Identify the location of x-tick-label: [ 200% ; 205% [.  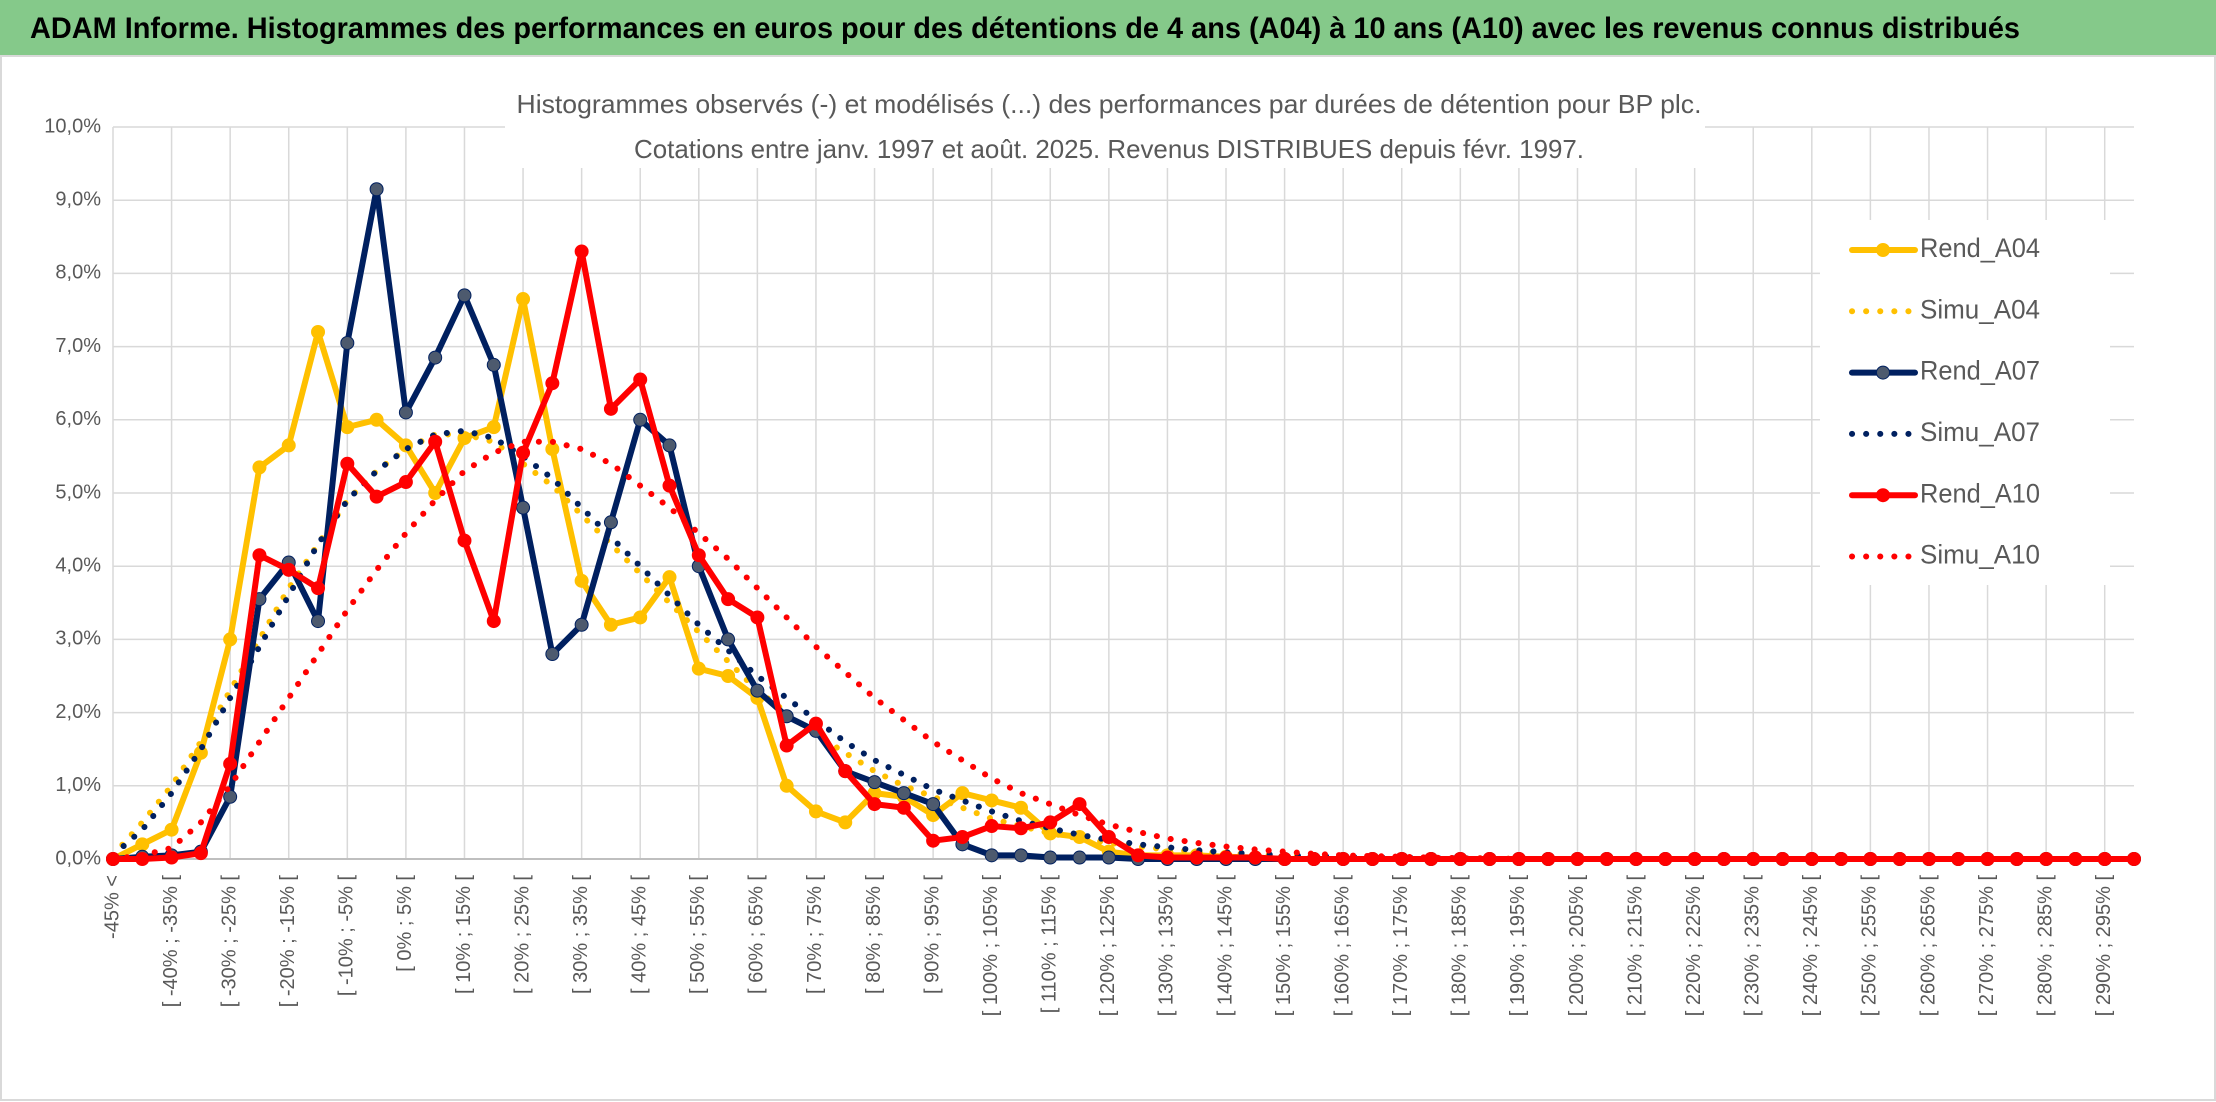
(1577, 946).